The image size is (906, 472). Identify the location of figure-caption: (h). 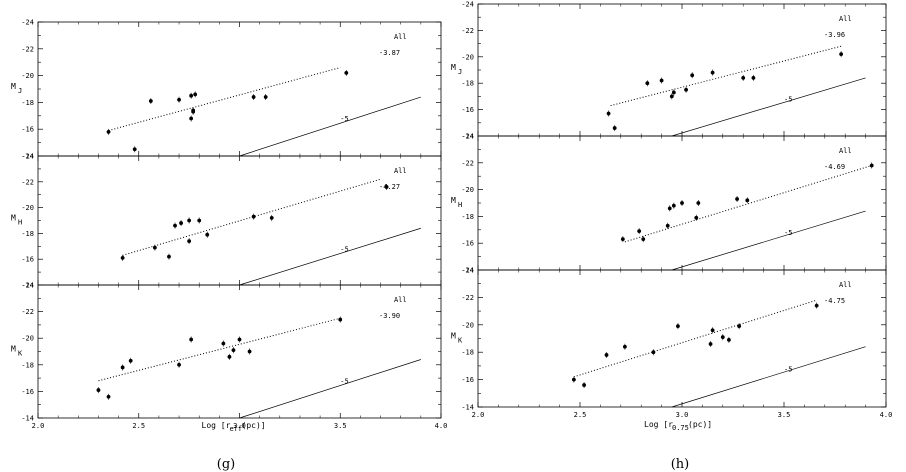
(680, 464).